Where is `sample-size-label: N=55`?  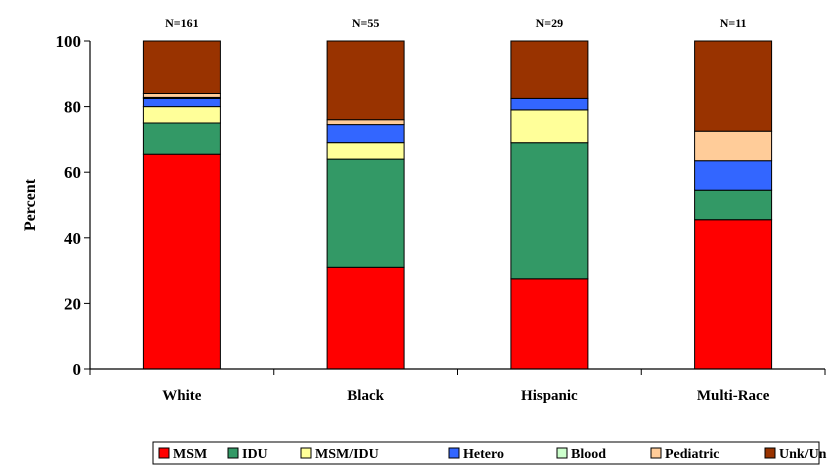
sample-size-label: N=55 is located at coordinates (366, 23).